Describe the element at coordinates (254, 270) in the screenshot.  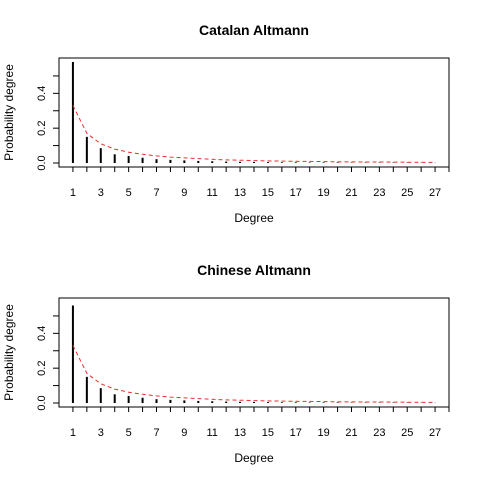
I see `chart-title: Chinese Altmann` at that location.